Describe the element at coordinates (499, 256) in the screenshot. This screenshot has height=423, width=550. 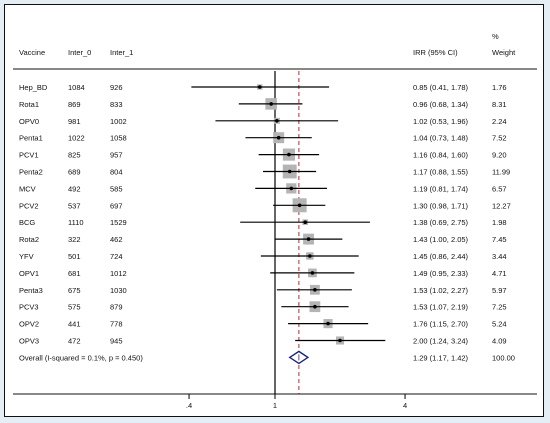
I see `row-weight-text: 3.44` at that location.